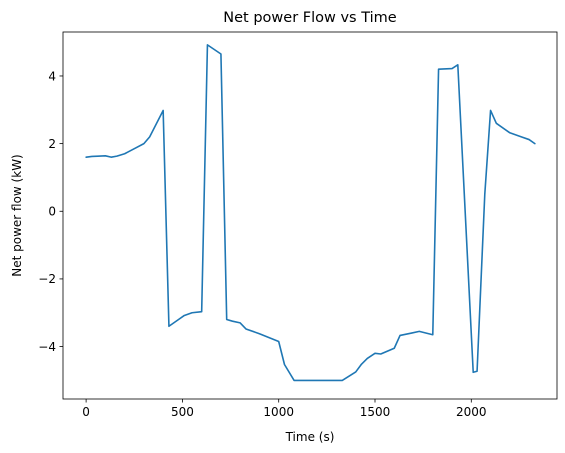 The image size is (565, 453). I want to click on y-axis-label: Net power flow (kW), so click(17, 215).